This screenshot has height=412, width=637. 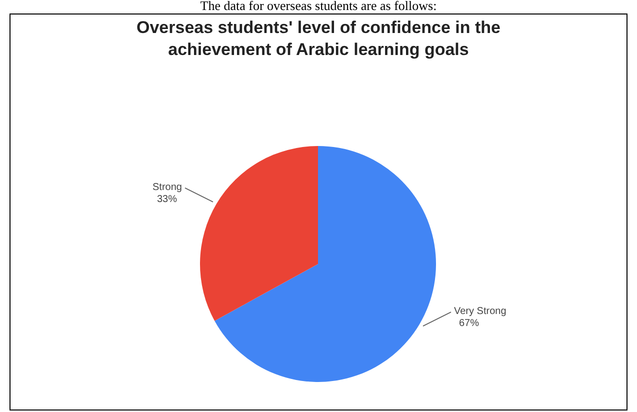 What do you see at coordinates (259, 233) in the screenshot?
I see `pie-slice` at bounding box center [259, 233].